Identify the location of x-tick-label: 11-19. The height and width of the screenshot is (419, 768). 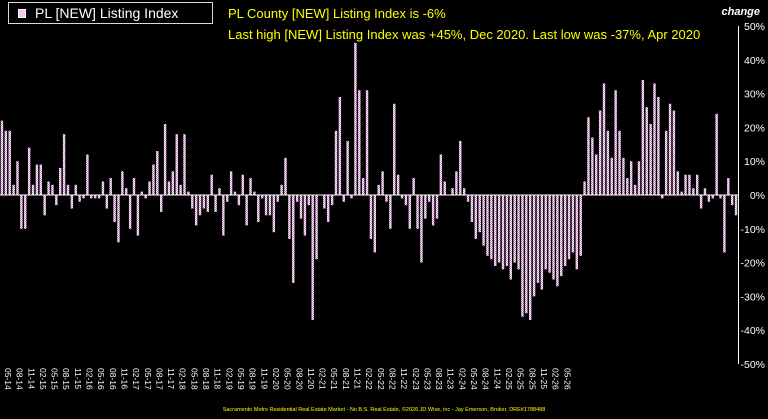
(264, 378).